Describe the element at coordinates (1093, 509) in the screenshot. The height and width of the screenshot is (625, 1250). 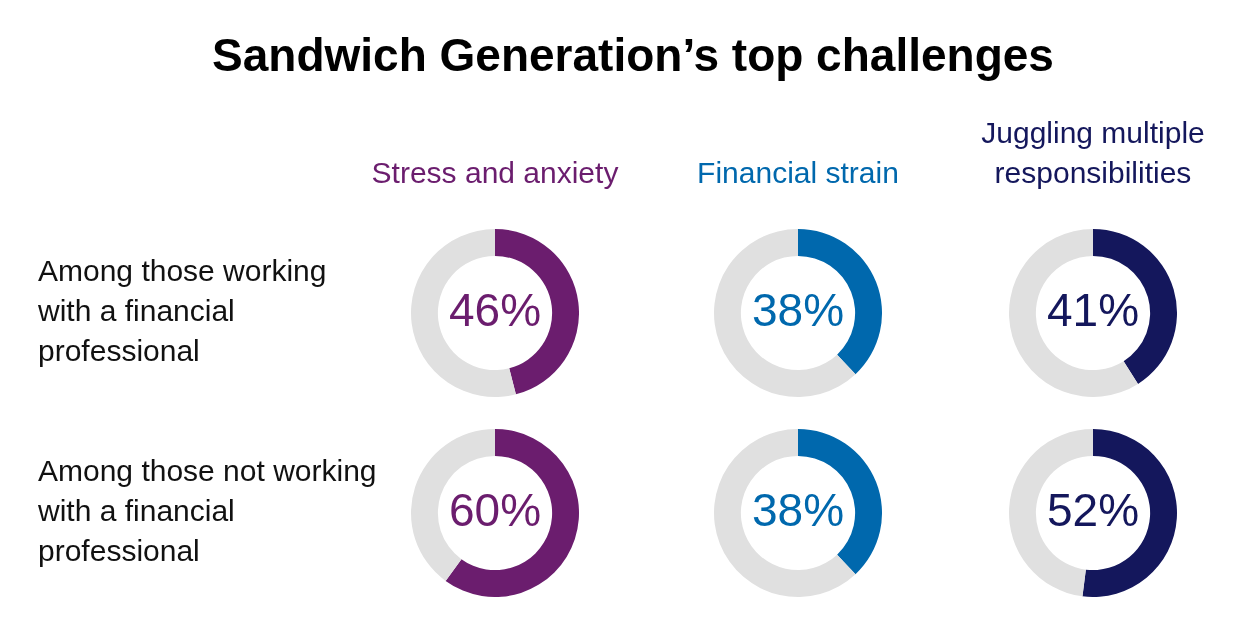
I see `data-label: 52%` at that location.